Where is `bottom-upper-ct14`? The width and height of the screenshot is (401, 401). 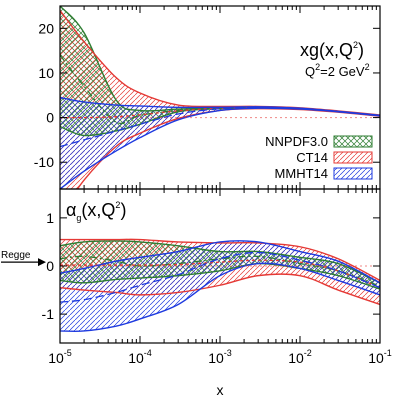
bottom-upper-ct14 is located at coordinates (220, 260).